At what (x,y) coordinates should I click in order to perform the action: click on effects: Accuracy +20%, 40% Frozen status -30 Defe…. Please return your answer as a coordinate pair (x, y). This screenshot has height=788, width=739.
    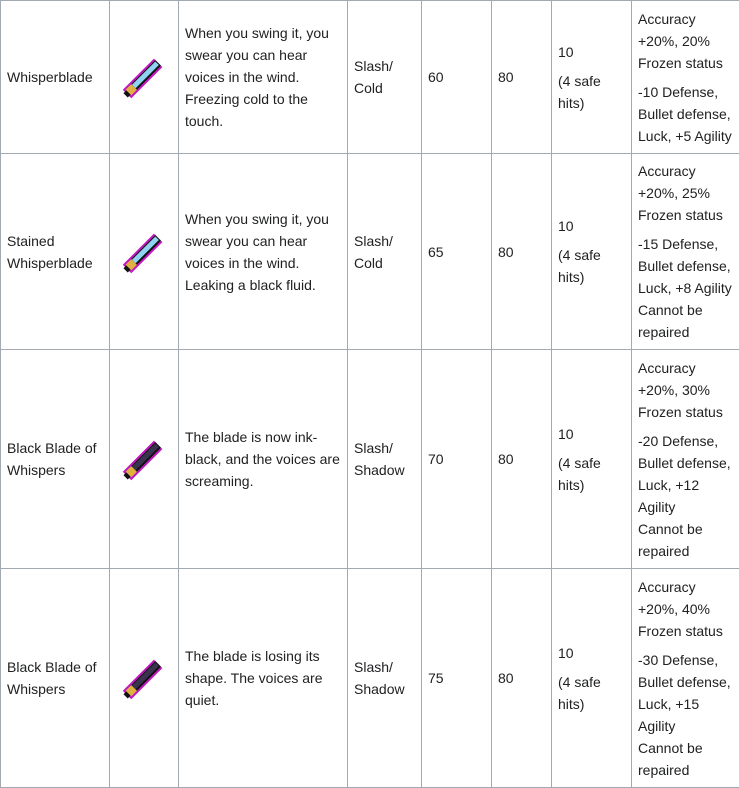
    Looking at the image, I should click on (685, 678).